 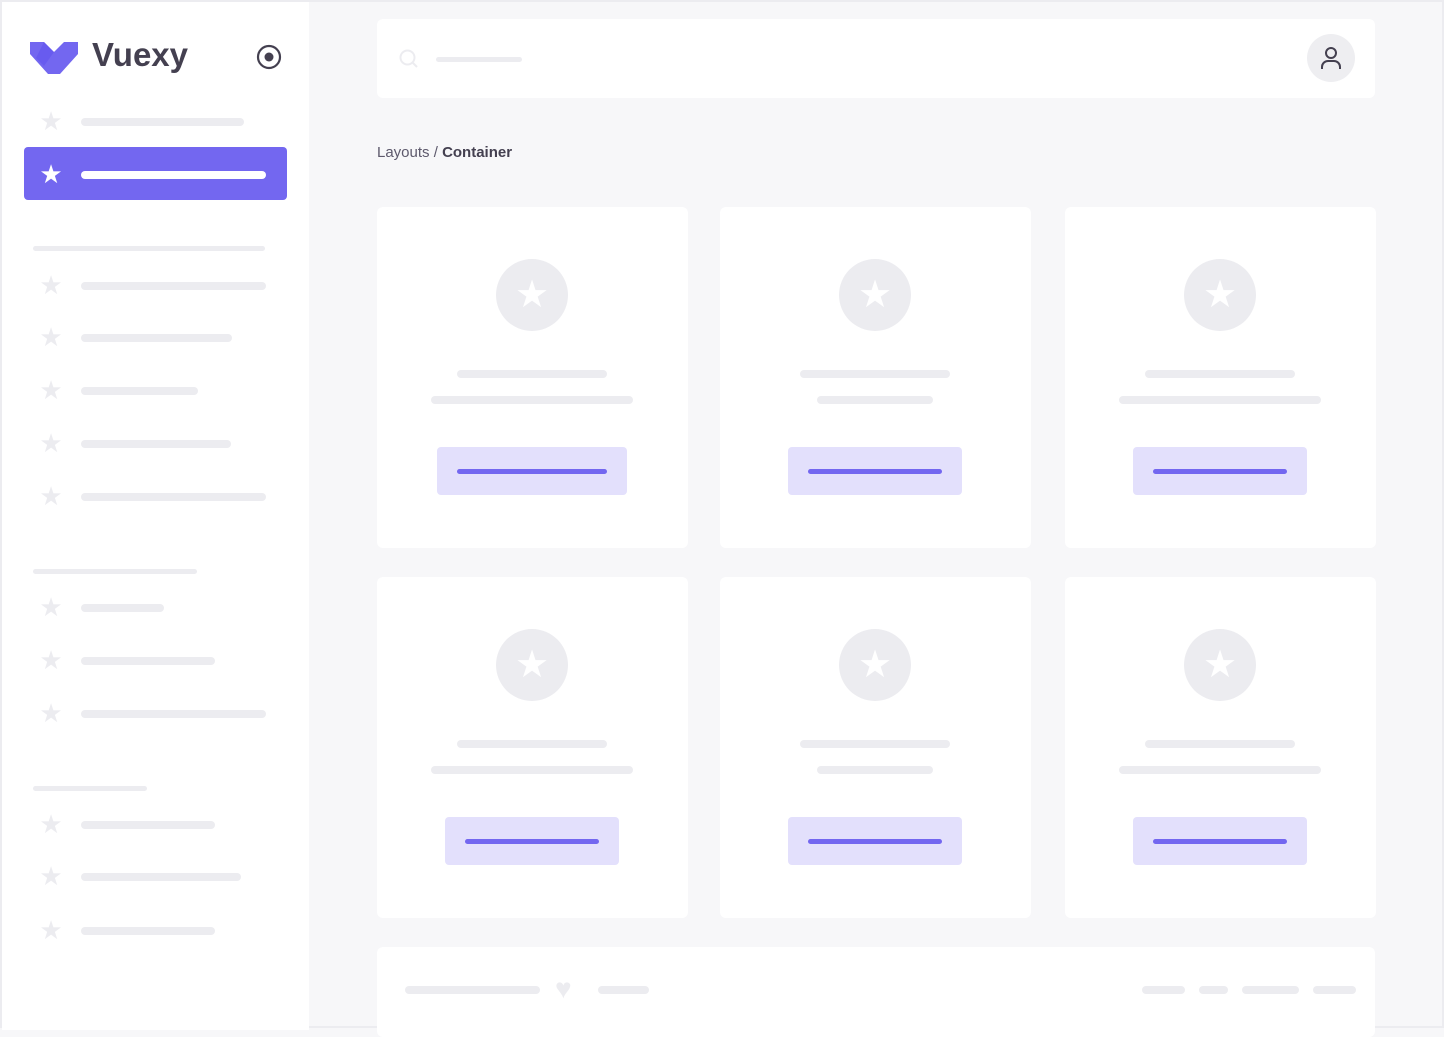 I want to click on user-icon, so click(x=1331, y=58).